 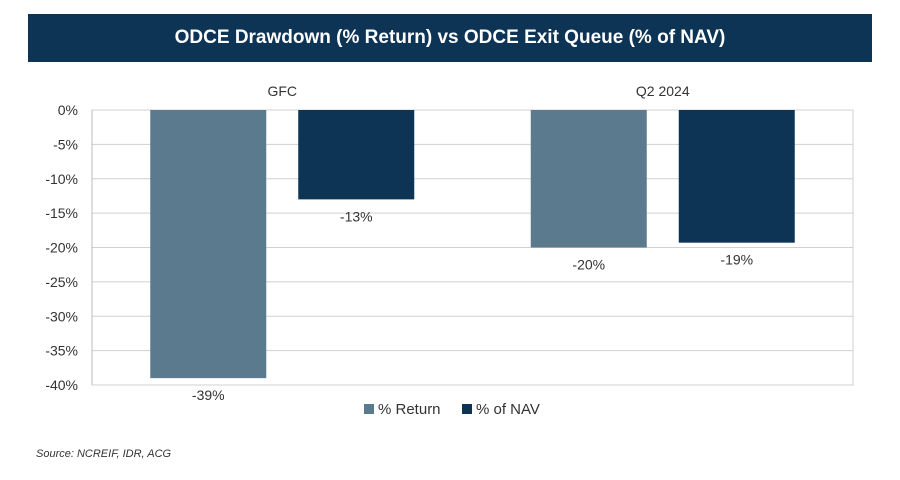 What do you see at coordinates (61, 179) in the screenshot?
I see `y-tick-label: -10%` at bounding box center [61, 179].